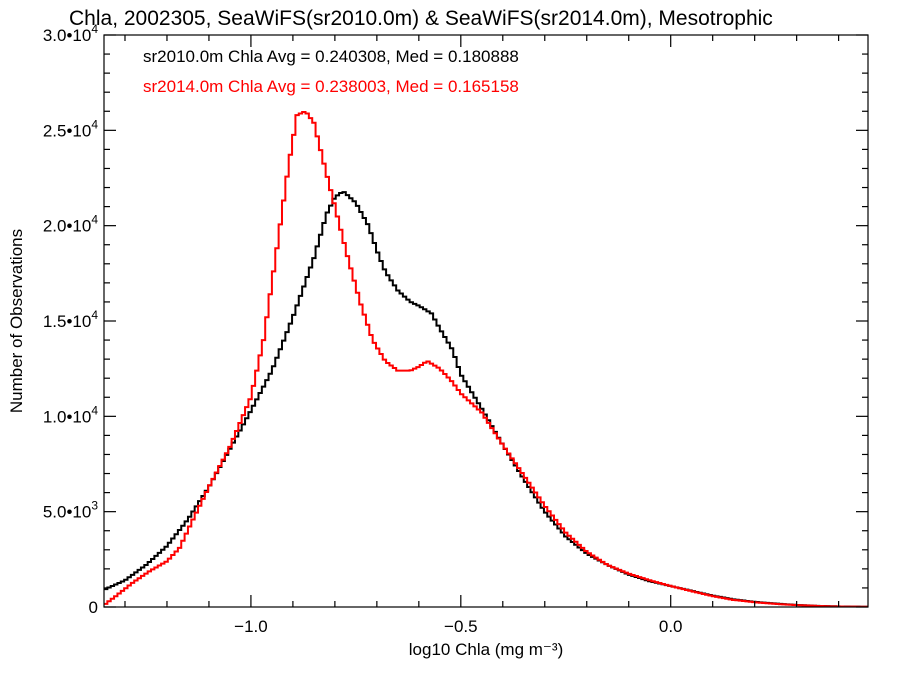  Describe the element at coordinates (71, 319) in the screenshot. I see `y-tick-label: 1.5•104` at that location.